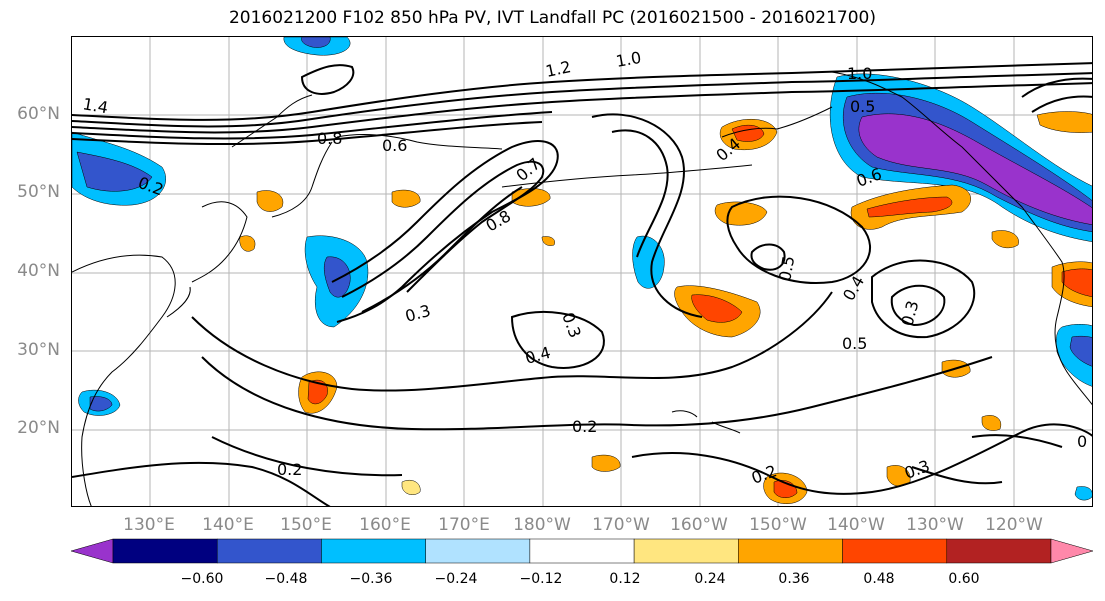  What do you see at coordinates (92, 551) in the screenshot?
I see `colorbar-extend-min` at bounding box center [92, 551].